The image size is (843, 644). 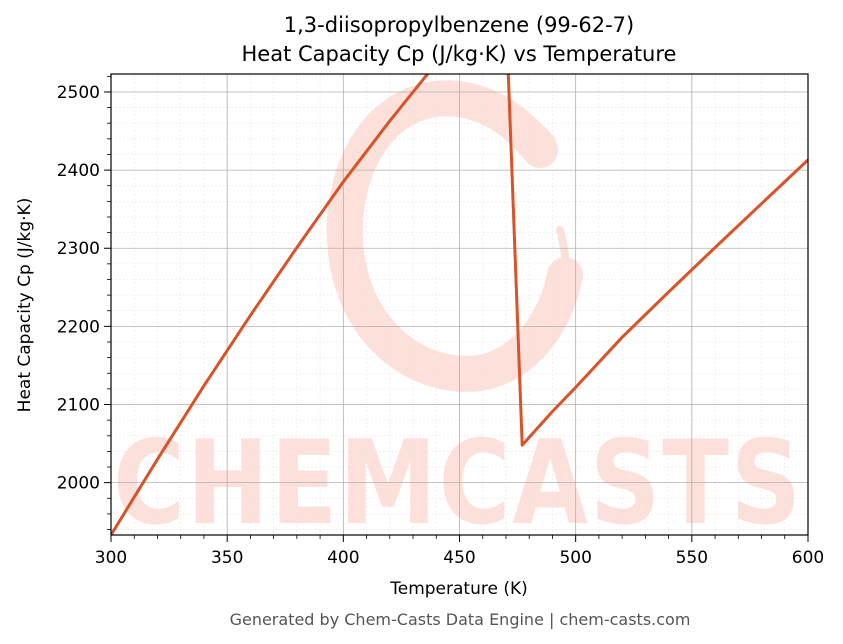 What do you see at coordinates (692, 558) in the screenshot?
I see `x-tick-label: 550` at bounding box center [692, 558].